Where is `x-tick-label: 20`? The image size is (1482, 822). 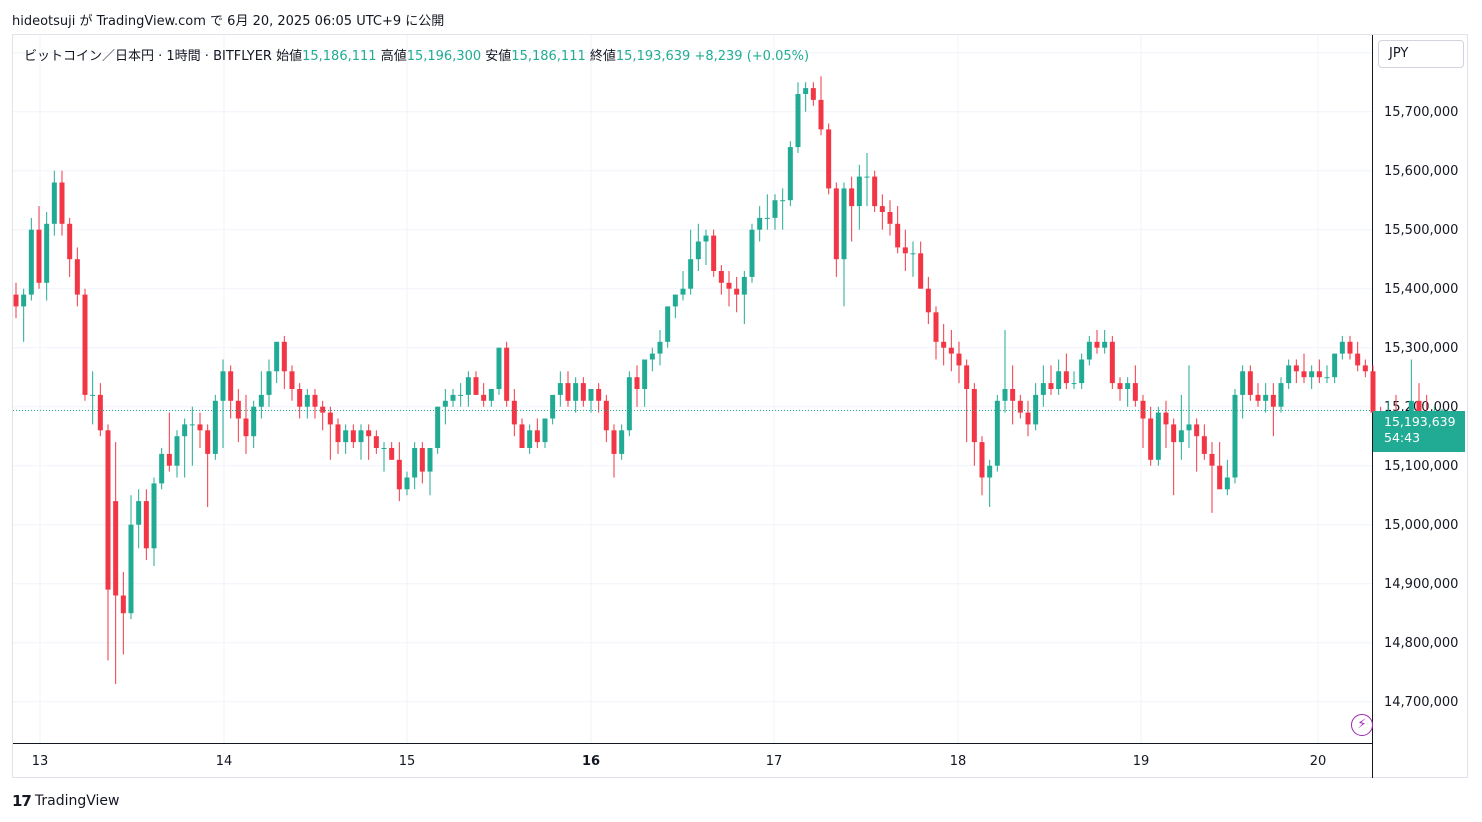 x-tick-label: 20 is located at coordinates (1318, 761).